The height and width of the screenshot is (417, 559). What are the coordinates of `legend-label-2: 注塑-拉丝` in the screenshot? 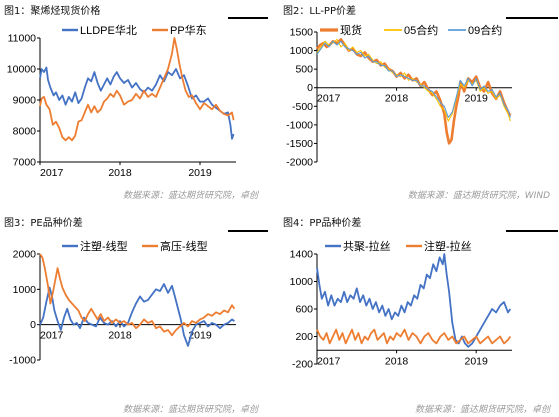 It's located at (448, 246).